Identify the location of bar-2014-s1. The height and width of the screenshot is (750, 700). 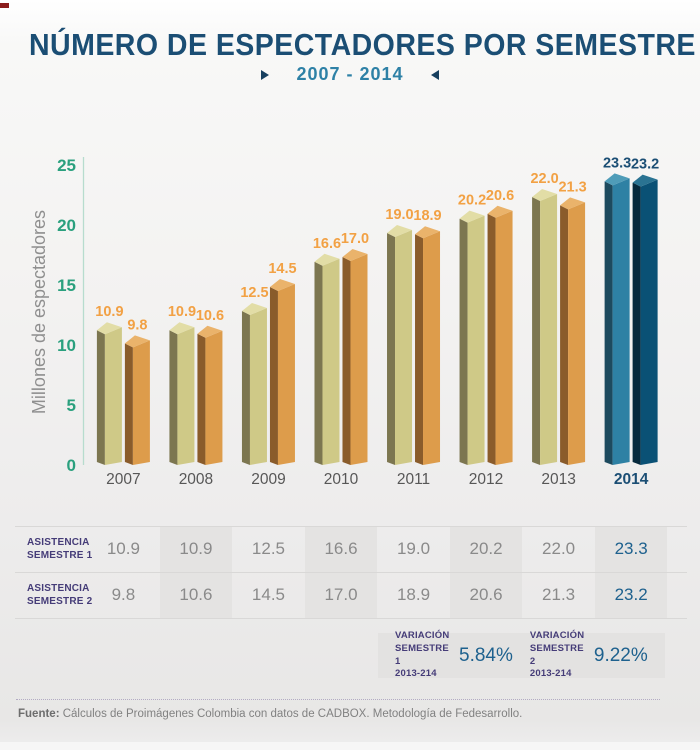
(617, 319).